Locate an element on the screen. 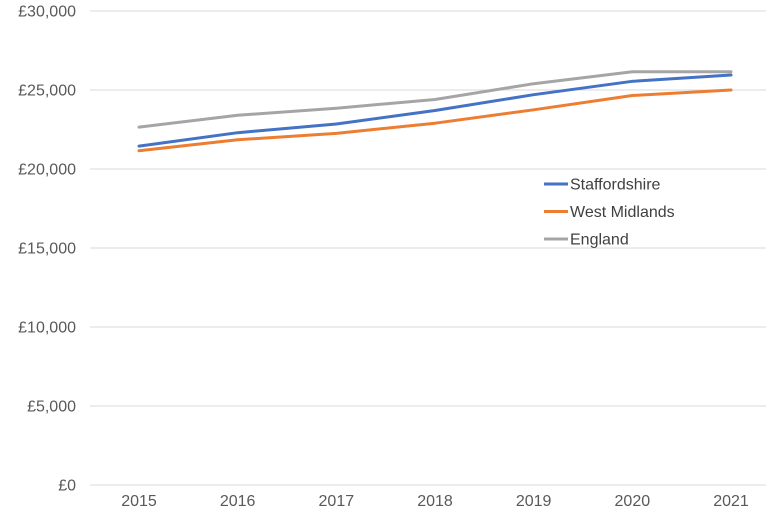  x-axis-tick-label: 2016 is located at coordinates (238, 501).